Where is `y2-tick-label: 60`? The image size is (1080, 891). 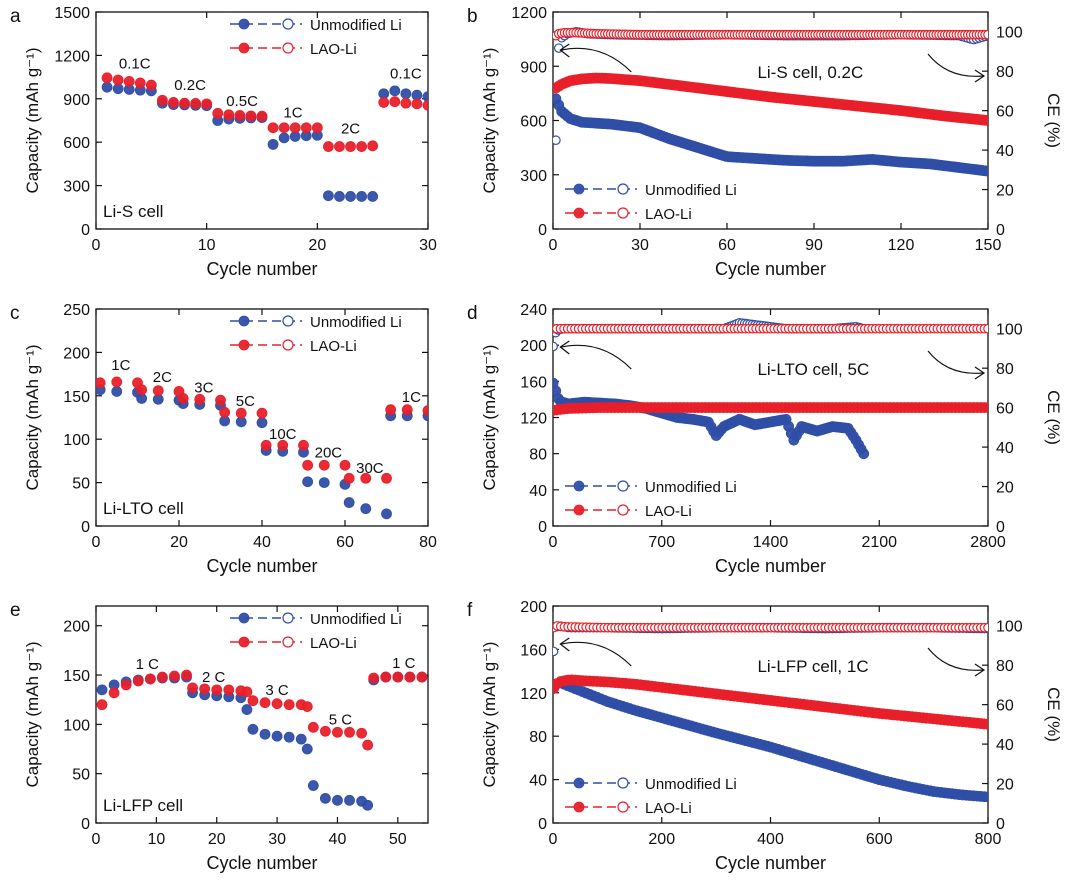
y2-tick-label: 60 is located at coordinates (1005, 112).